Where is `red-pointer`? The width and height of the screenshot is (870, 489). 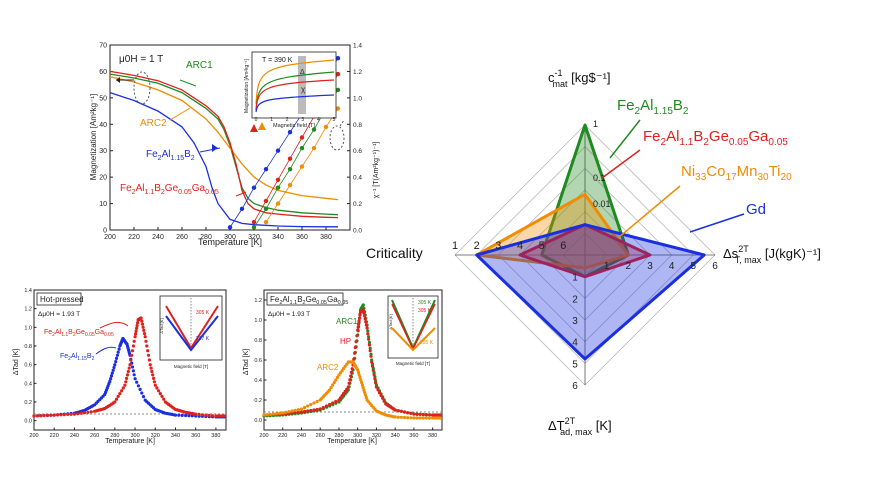 red-pointer is located at coordinates (241, 194).